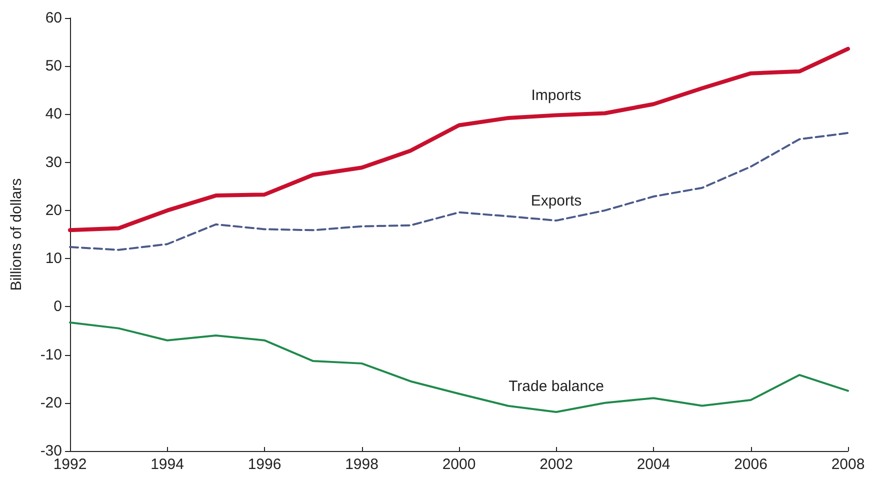  I want to click on x-tick-label: 2002, so click(556, 464).